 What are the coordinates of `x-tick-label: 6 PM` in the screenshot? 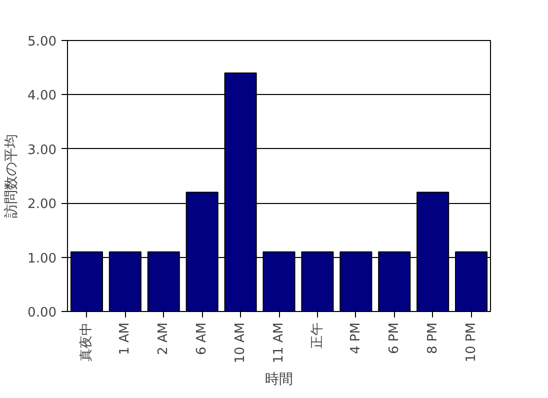 It's located at (394, 338).